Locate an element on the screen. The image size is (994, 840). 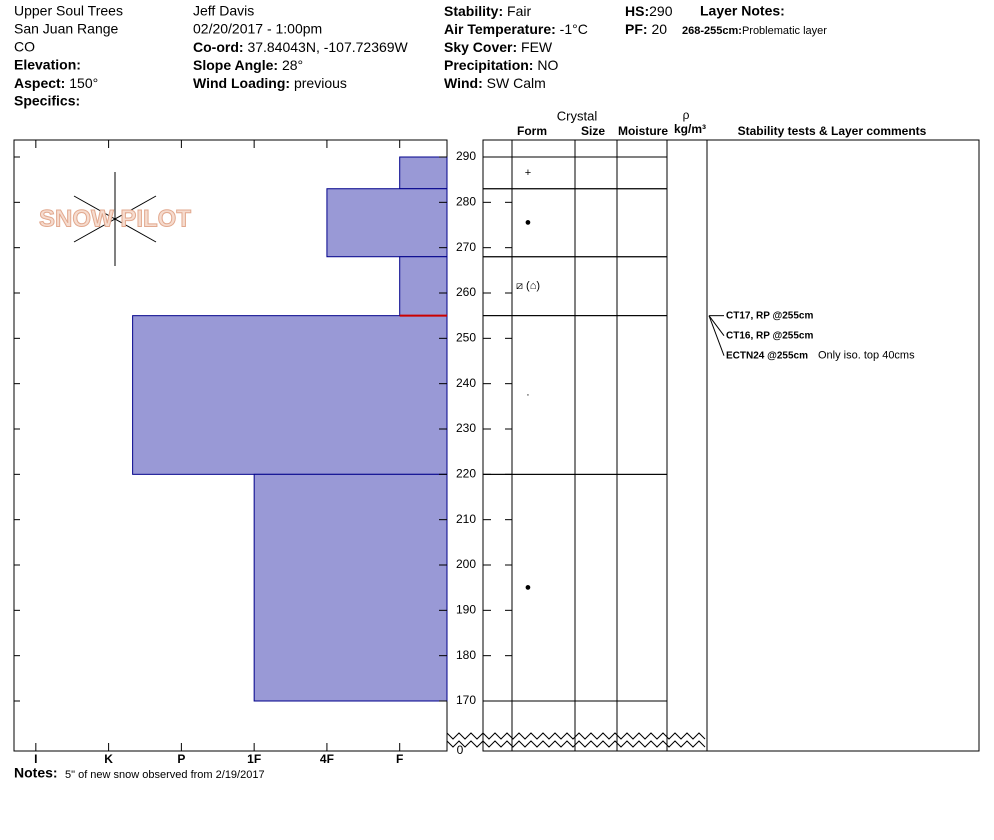
slope: Slope Angle: 28° is located at coordinates (248, 65).